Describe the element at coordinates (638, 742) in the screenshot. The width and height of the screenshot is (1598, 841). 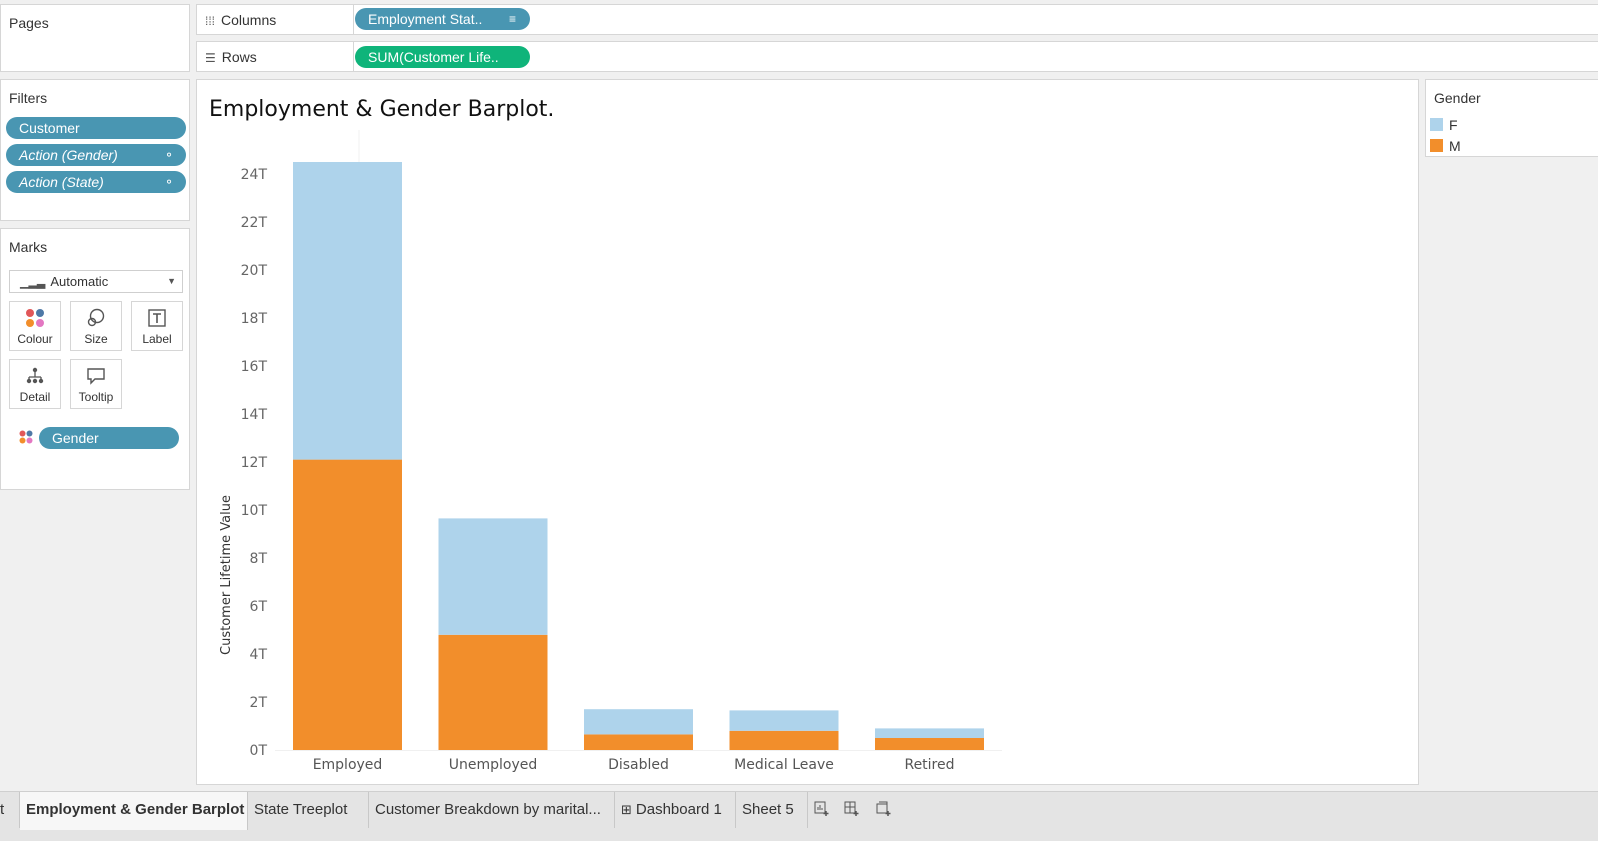
I see `bar-disabled-m` at that location.